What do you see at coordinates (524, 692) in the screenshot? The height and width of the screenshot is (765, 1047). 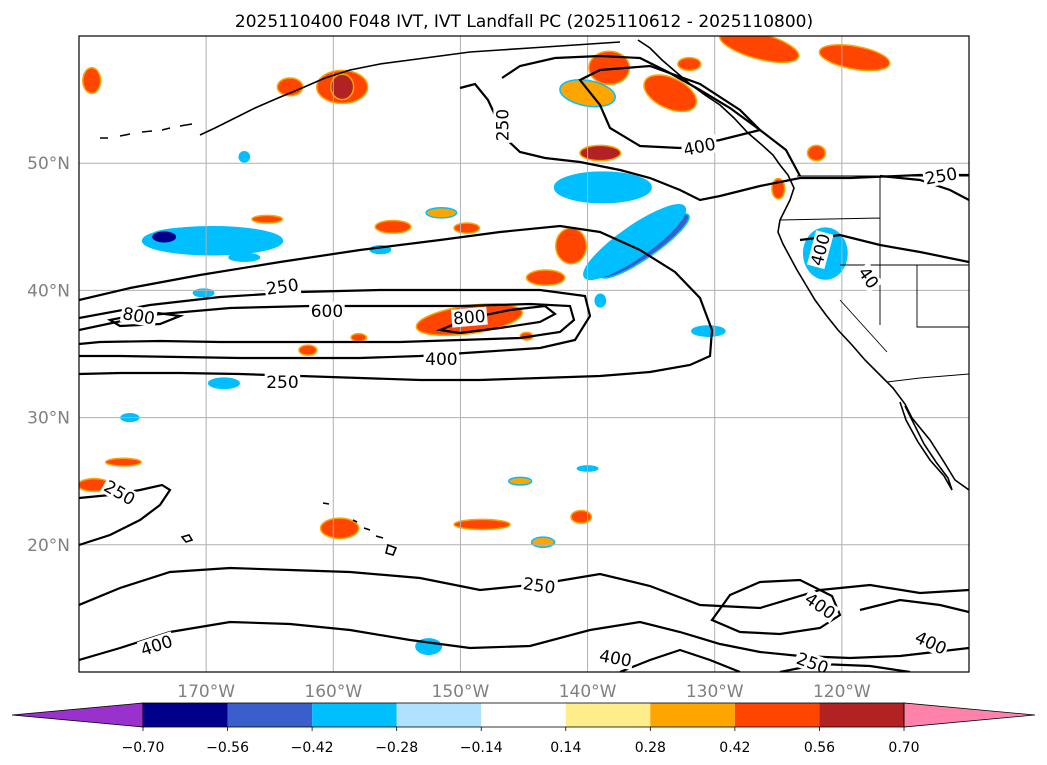 I see `longitude-tick-labels: 170°W 160°W 150°W 140°W 130°W 120°W` at bounding box center [524, 692].